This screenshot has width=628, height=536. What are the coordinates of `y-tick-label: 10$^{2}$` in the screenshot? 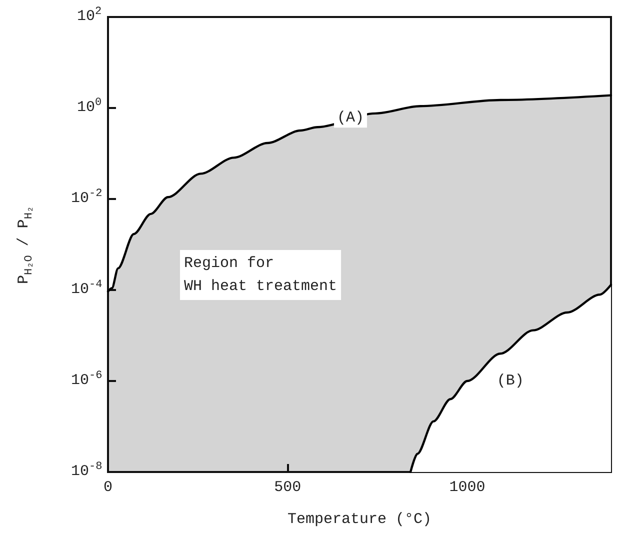 It's located at (89, 15).